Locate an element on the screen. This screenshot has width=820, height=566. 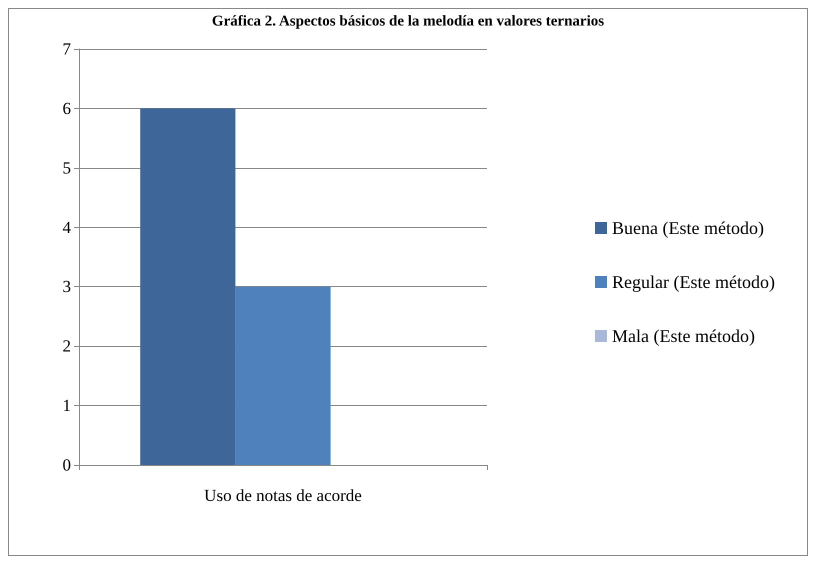
y-tick-label: 2 is located at coordinates (66, 346).